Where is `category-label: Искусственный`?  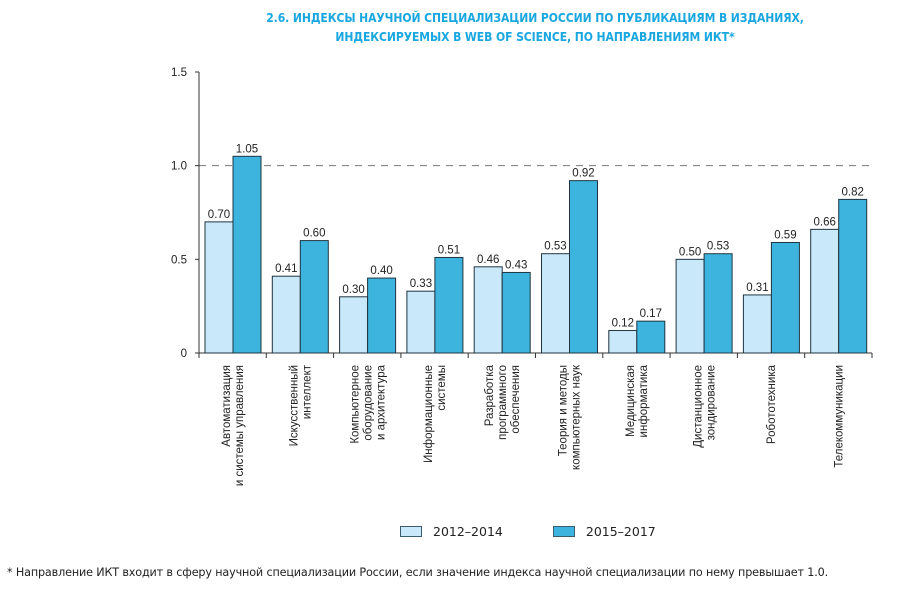 category-label: Искусственный is located at coordinates (294, 405).